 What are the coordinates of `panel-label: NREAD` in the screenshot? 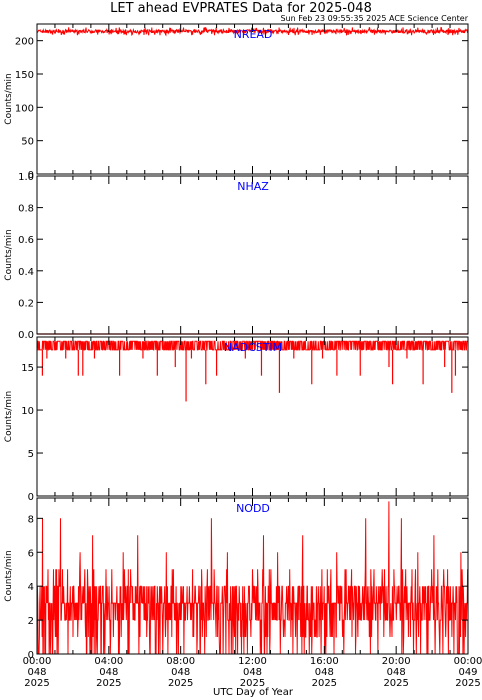 It's located at (253, 34).